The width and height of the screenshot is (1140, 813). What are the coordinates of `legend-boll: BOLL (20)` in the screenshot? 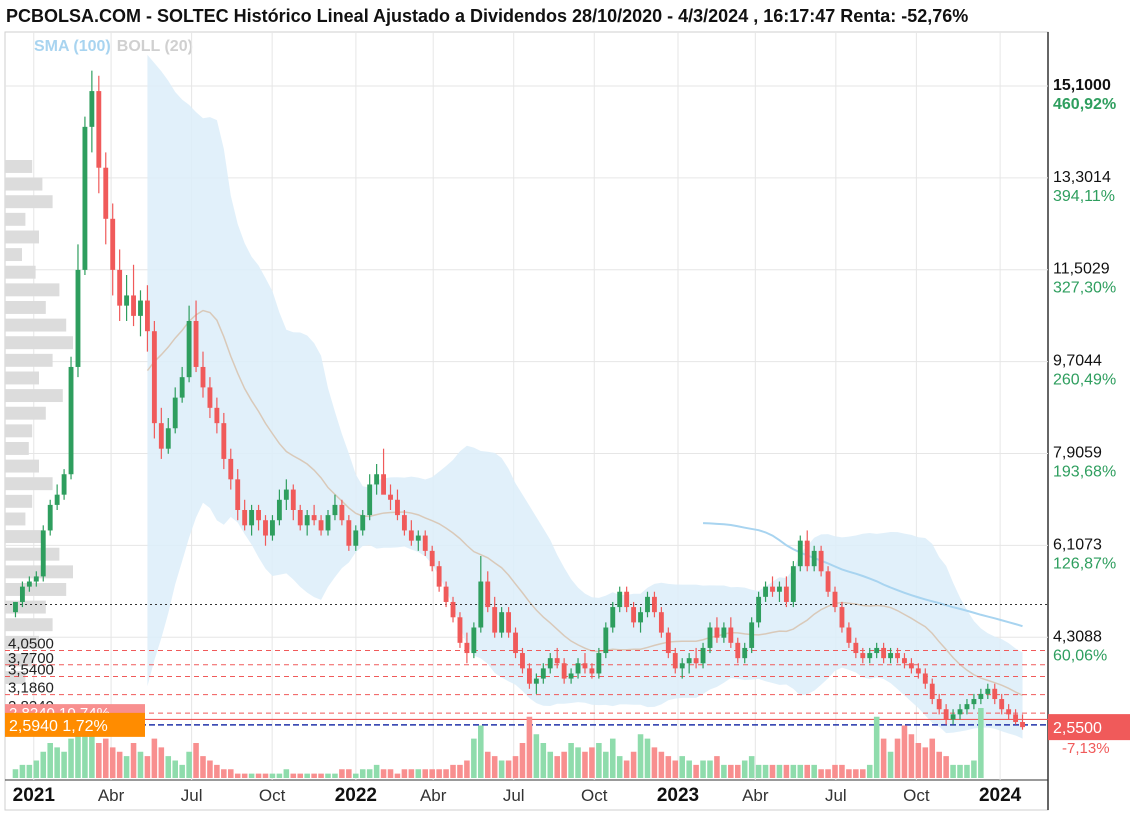 It's located at (154, 46).